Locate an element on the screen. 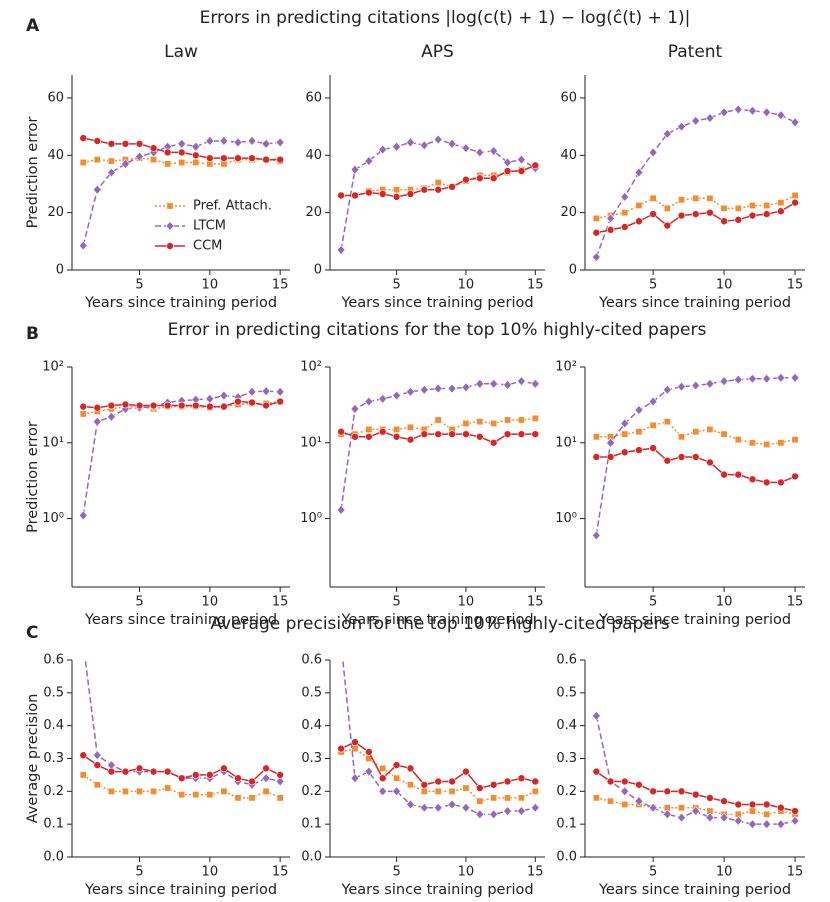 The image size is (830, 902). y-tick-label: 0.1 is located at coordinates (53, 824).